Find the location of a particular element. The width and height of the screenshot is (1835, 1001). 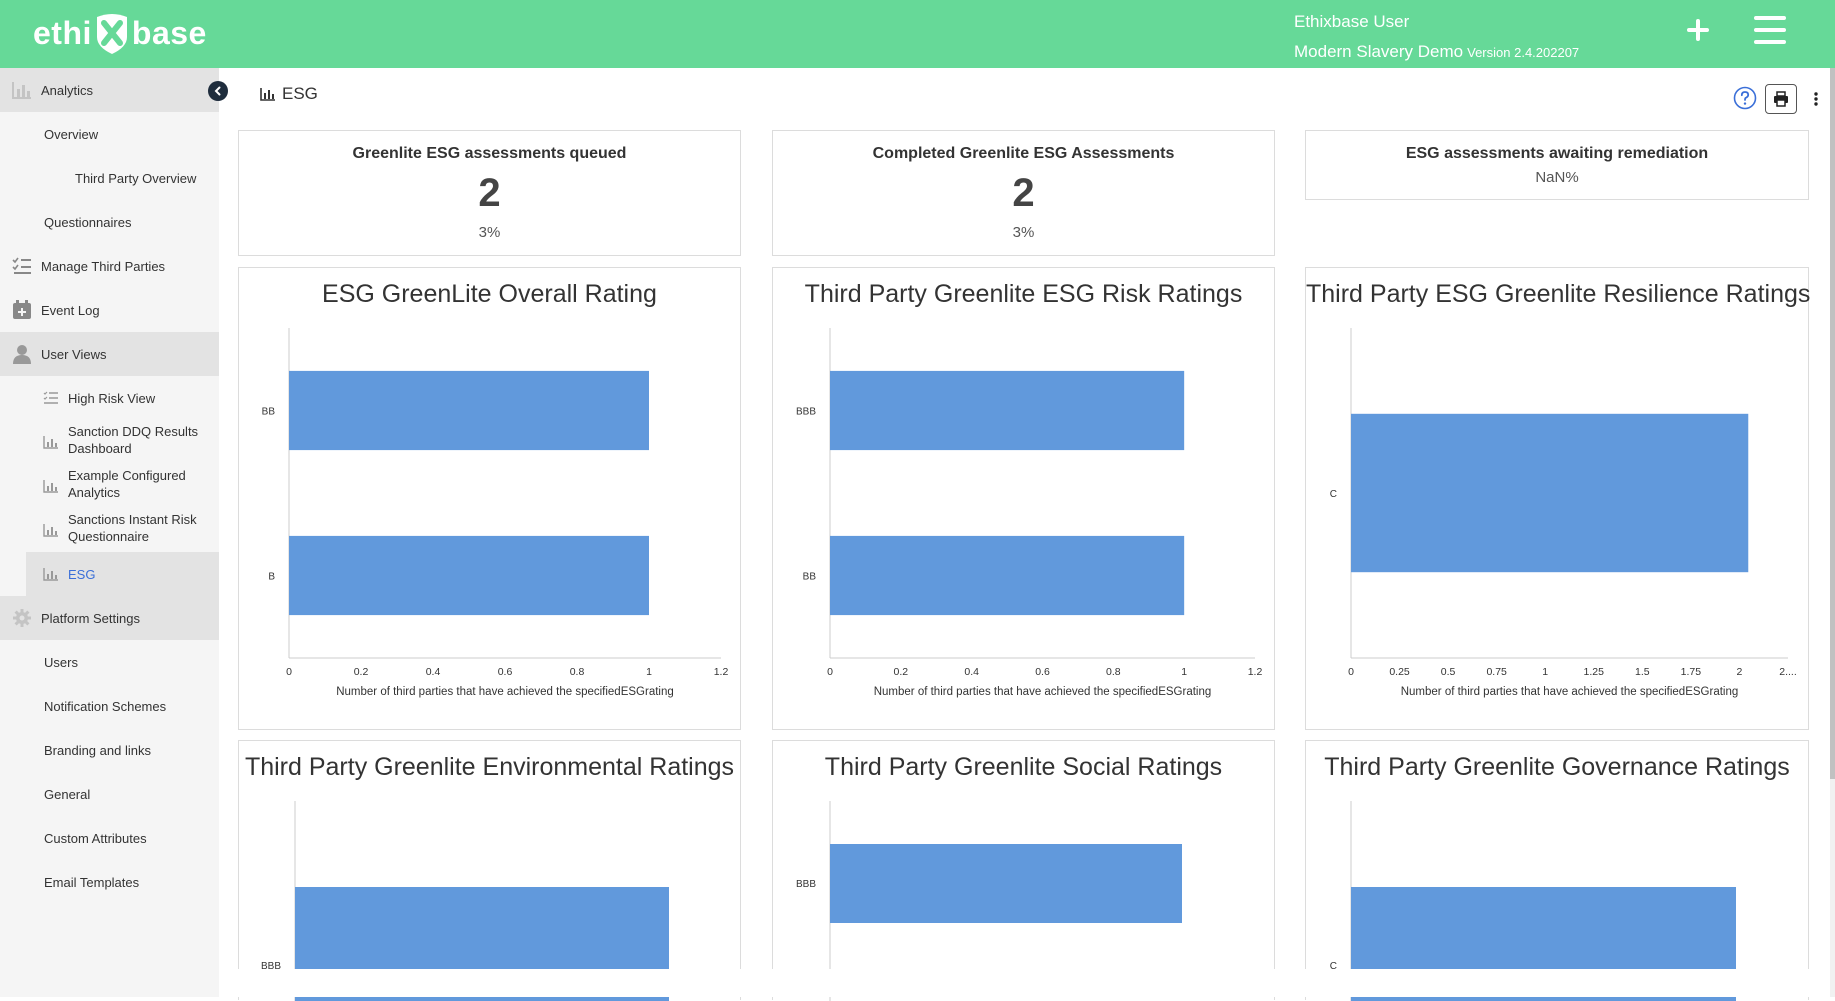

chart-title: Third Party Greenlite ESG Risk Ratings is located at coordinates (1023, 294).